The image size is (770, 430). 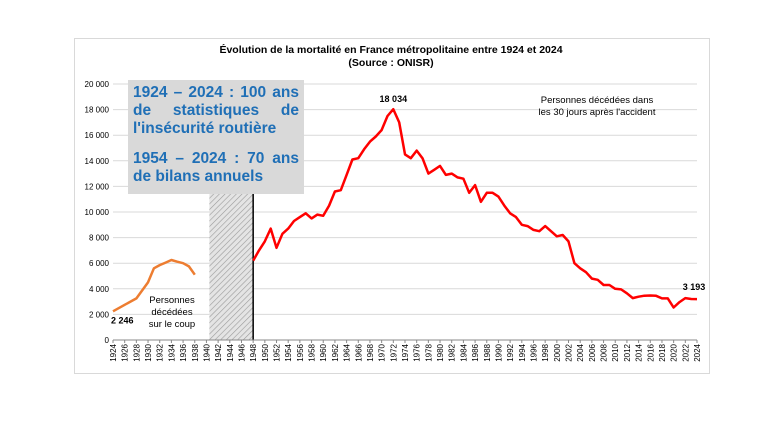 What do you see at coordinates (592, 352) in the screenshot?
I see `x-tick-label: 2006` at bounding box center [592, 352].